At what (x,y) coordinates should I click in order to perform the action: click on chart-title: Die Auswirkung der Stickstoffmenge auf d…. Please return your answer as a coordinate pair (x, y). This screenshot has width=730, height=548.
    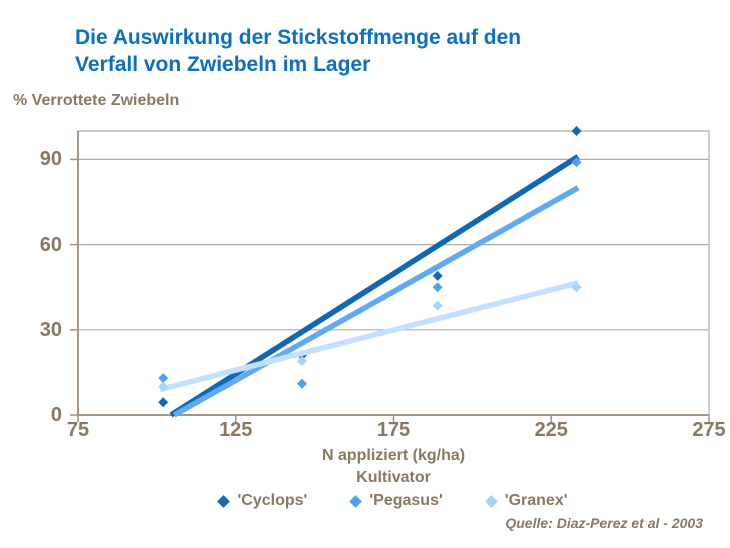
    Looking at the image, I should click on (298, 51).